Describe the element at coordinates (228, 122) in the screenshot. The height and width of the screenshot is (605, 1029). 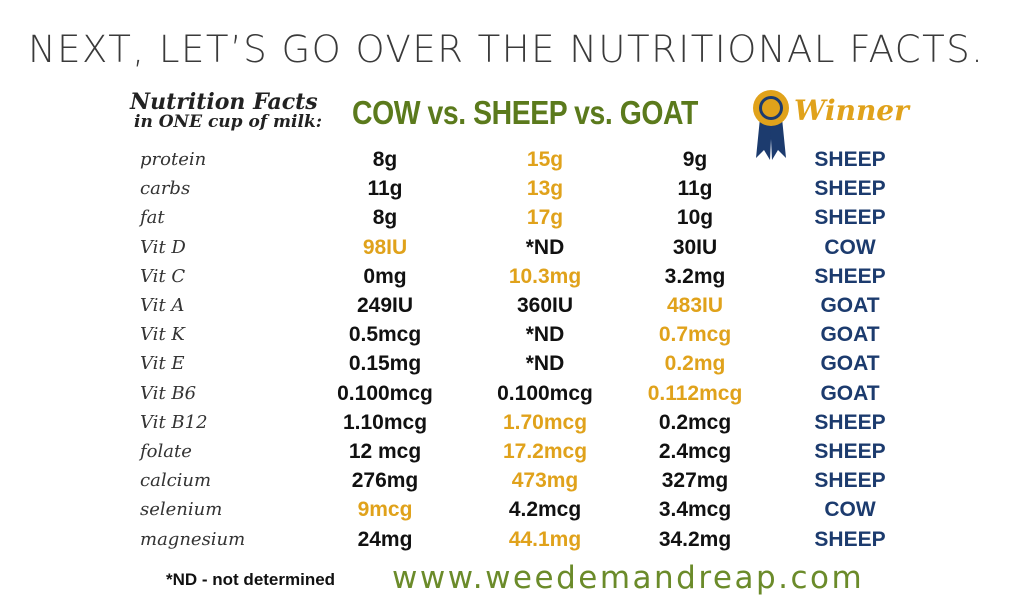
I see `intro-line-2: in ONE cup of milk:` at that location.